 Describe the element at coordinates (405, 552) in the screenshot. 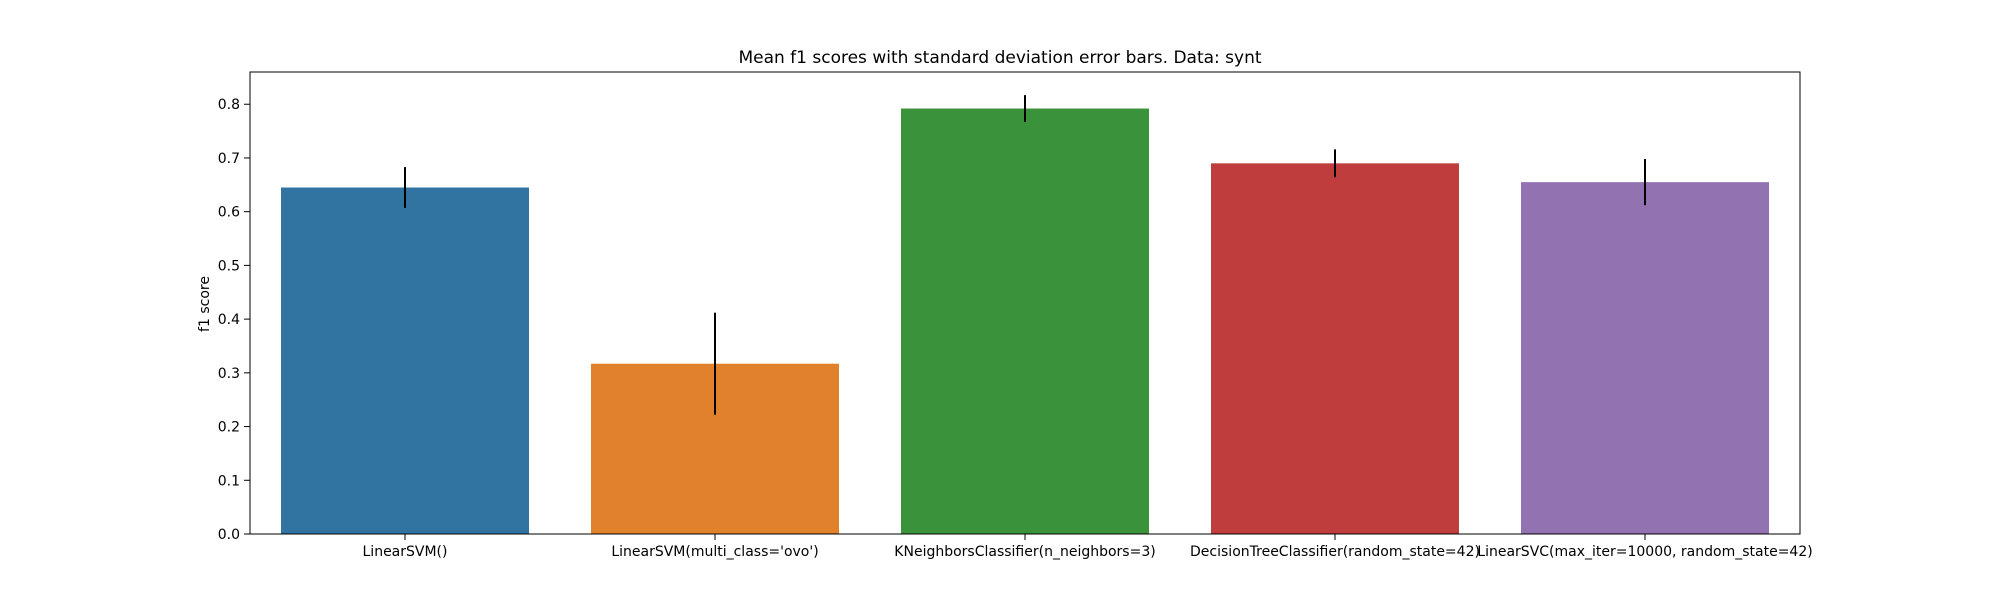

I see `x-tick-label: LinearSVM()` at that location.